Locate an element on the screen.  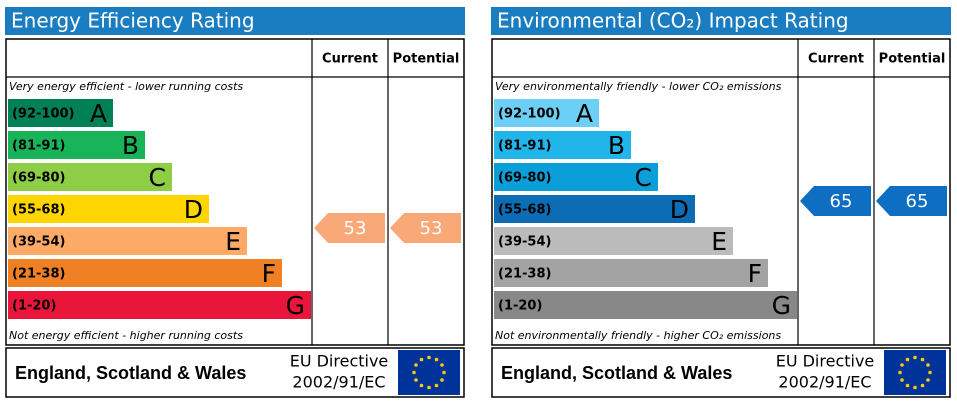
panel-title: Environmental (CO₂) Impact Rating is located at coordinates (673, 21).